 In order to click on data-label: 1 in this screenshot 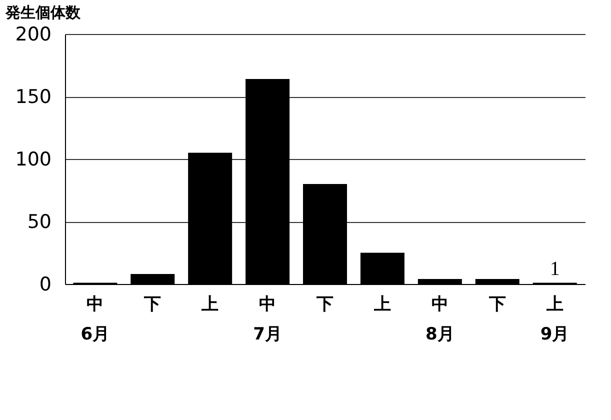, I will do `click(555, 269)`.